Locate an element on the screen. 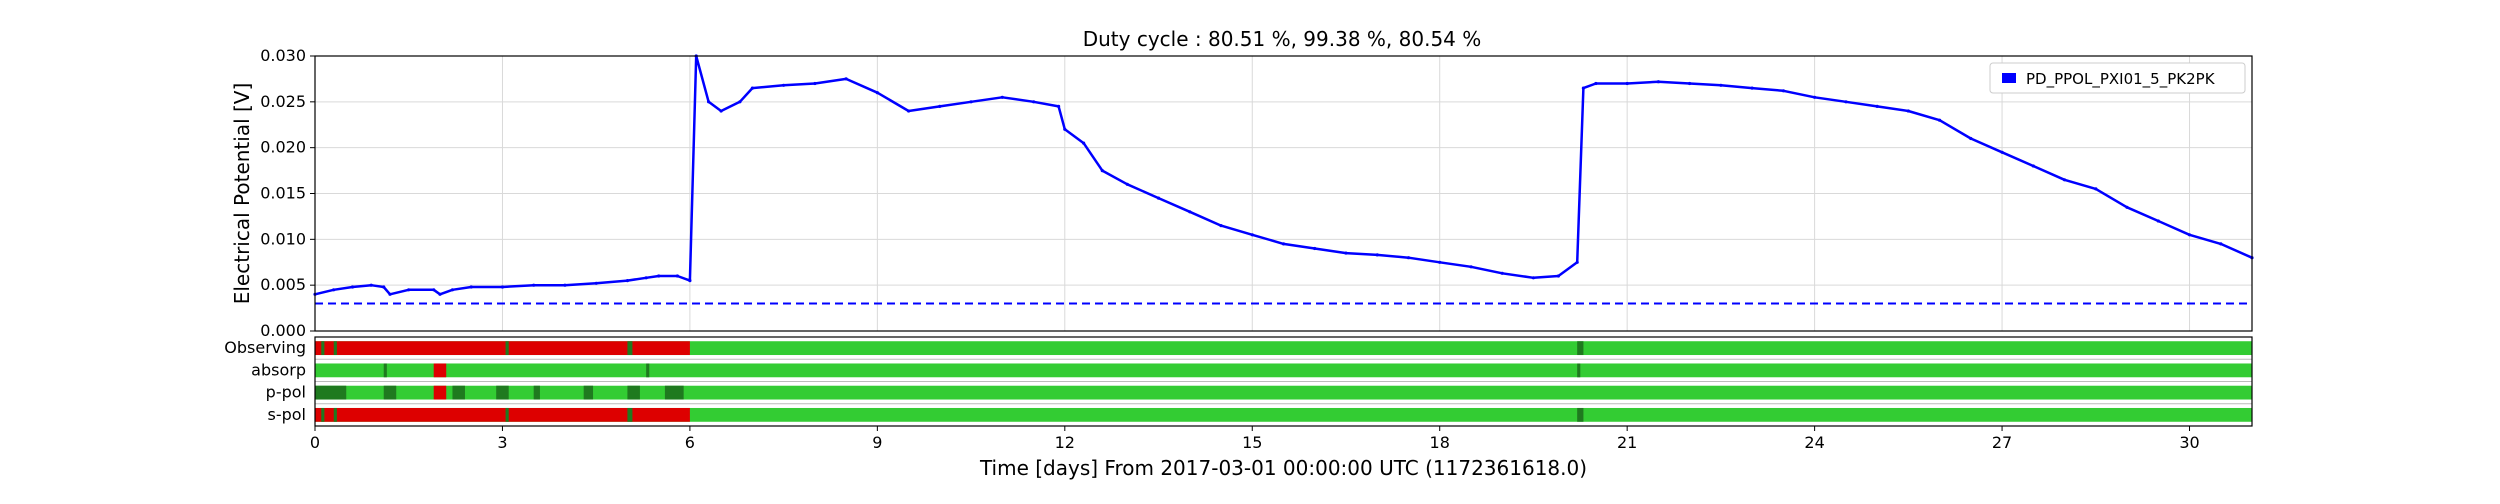 The width and height of the screenshot is (2500, 504). legend: PD_PPOL_PXI01_5_PK2PK is located at coordinates (2117, 78).